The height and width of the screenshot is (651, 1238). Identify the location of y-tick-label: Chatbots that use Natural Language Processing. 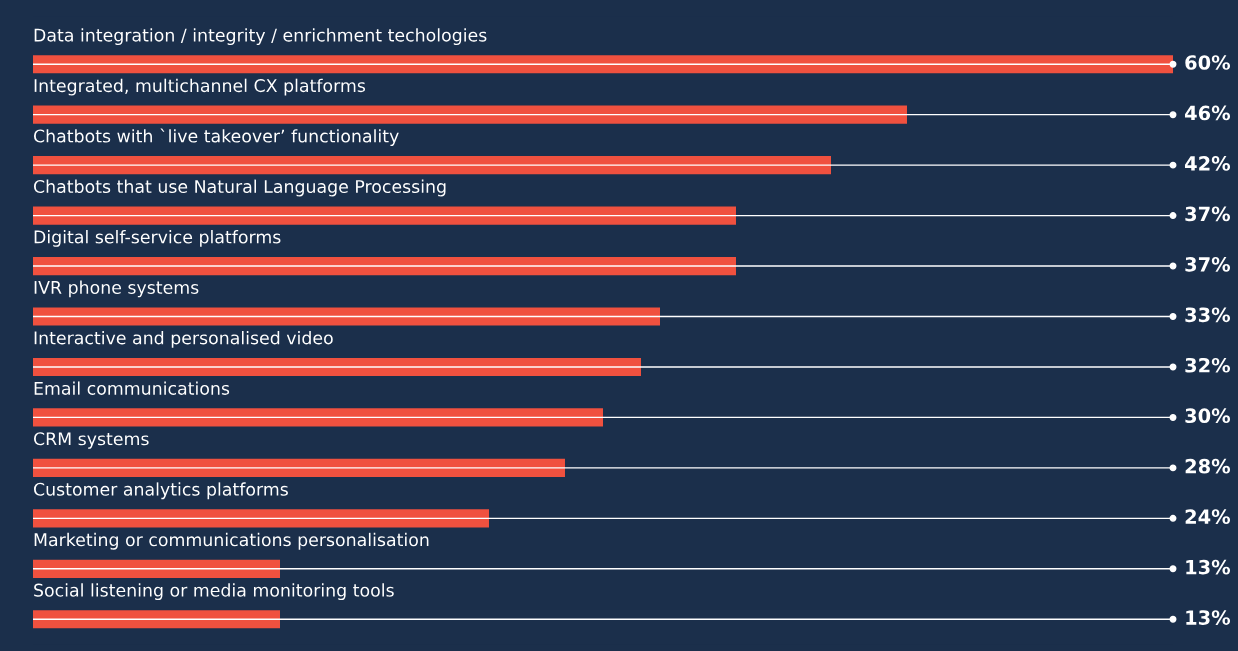
(239, 188).